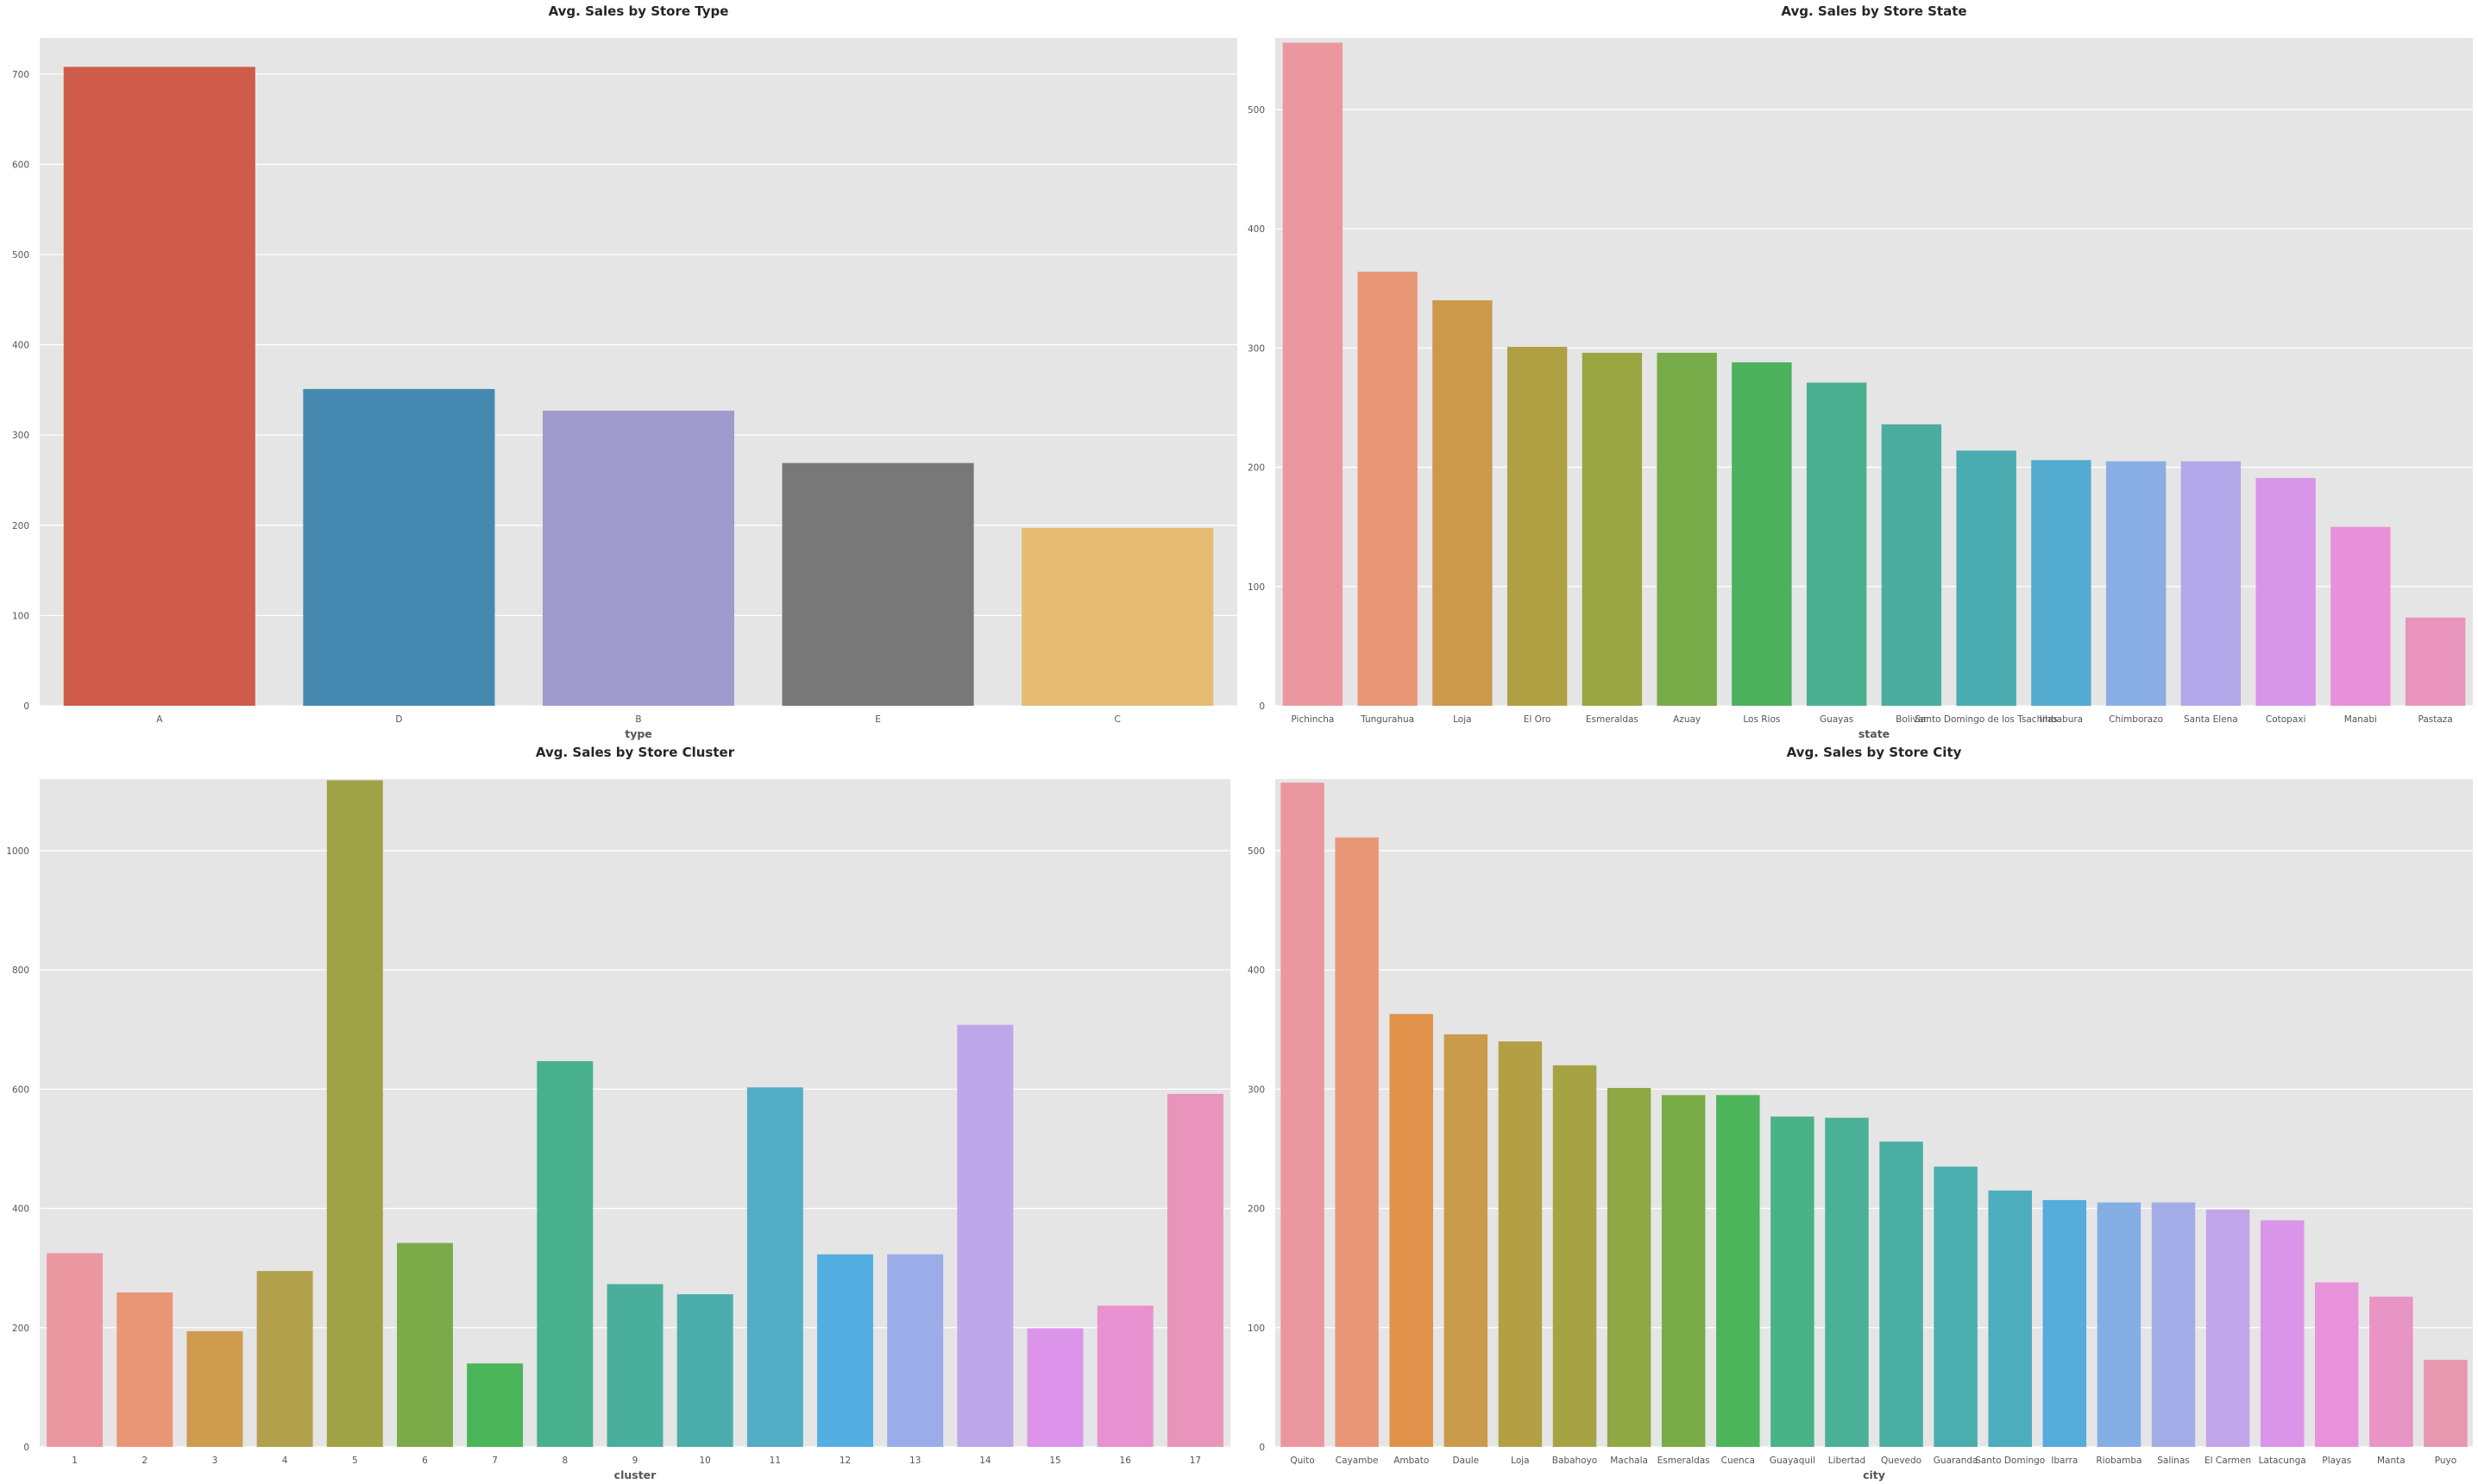 This screenshot has height=1484, width=2478. Describe the element at coordinates (1312, 719) in the screenshot. I see `x-tick-label: Pichincha` at that location.